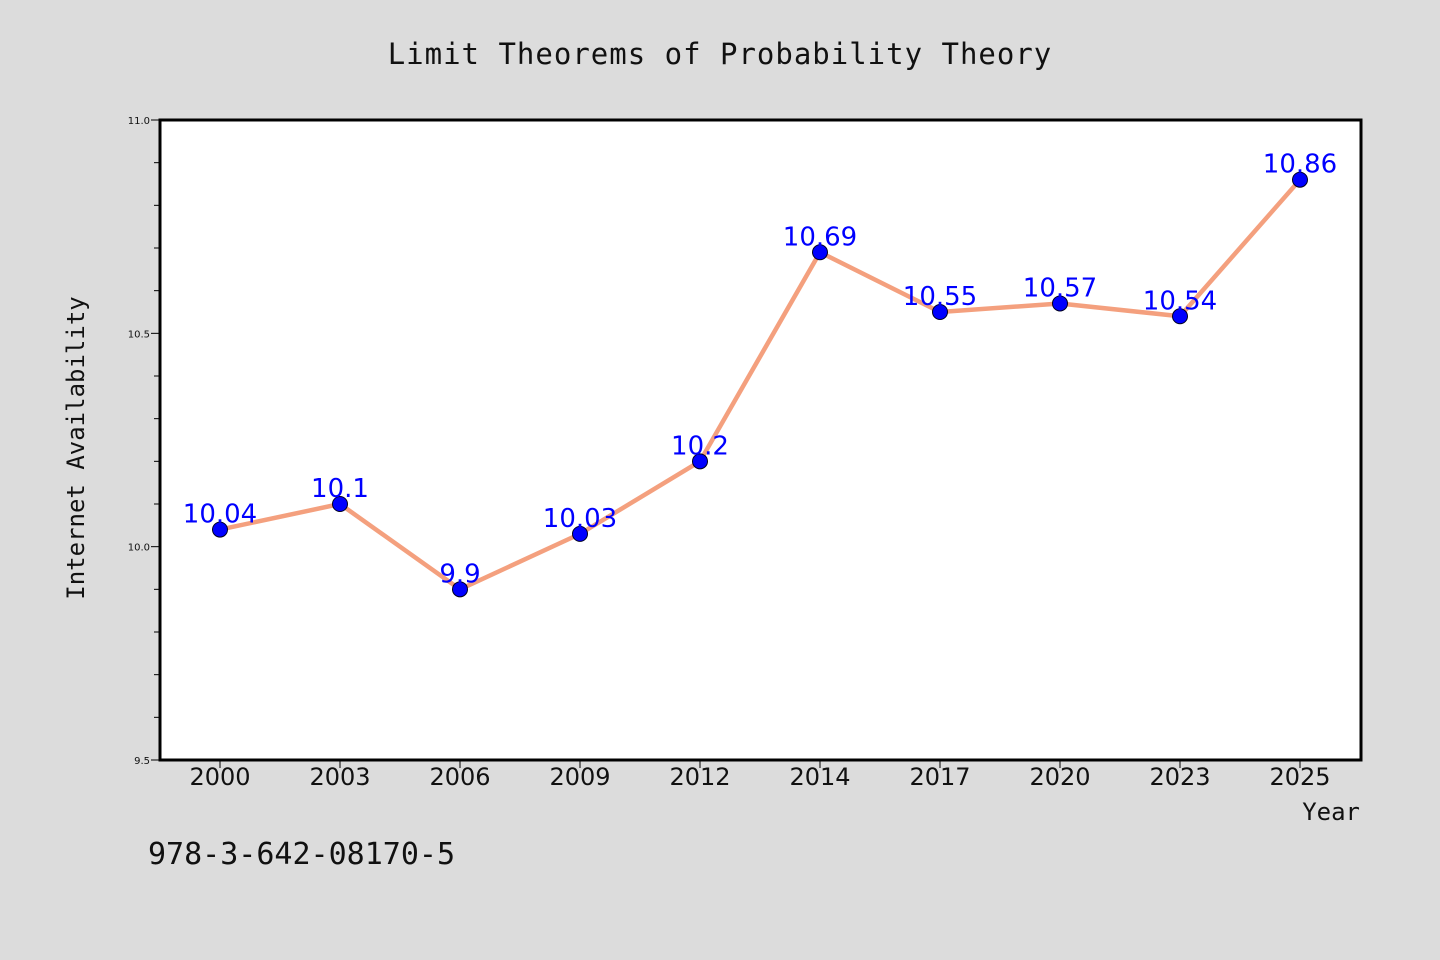  I want to click on data-label: 10.86, so click(1300, 165).